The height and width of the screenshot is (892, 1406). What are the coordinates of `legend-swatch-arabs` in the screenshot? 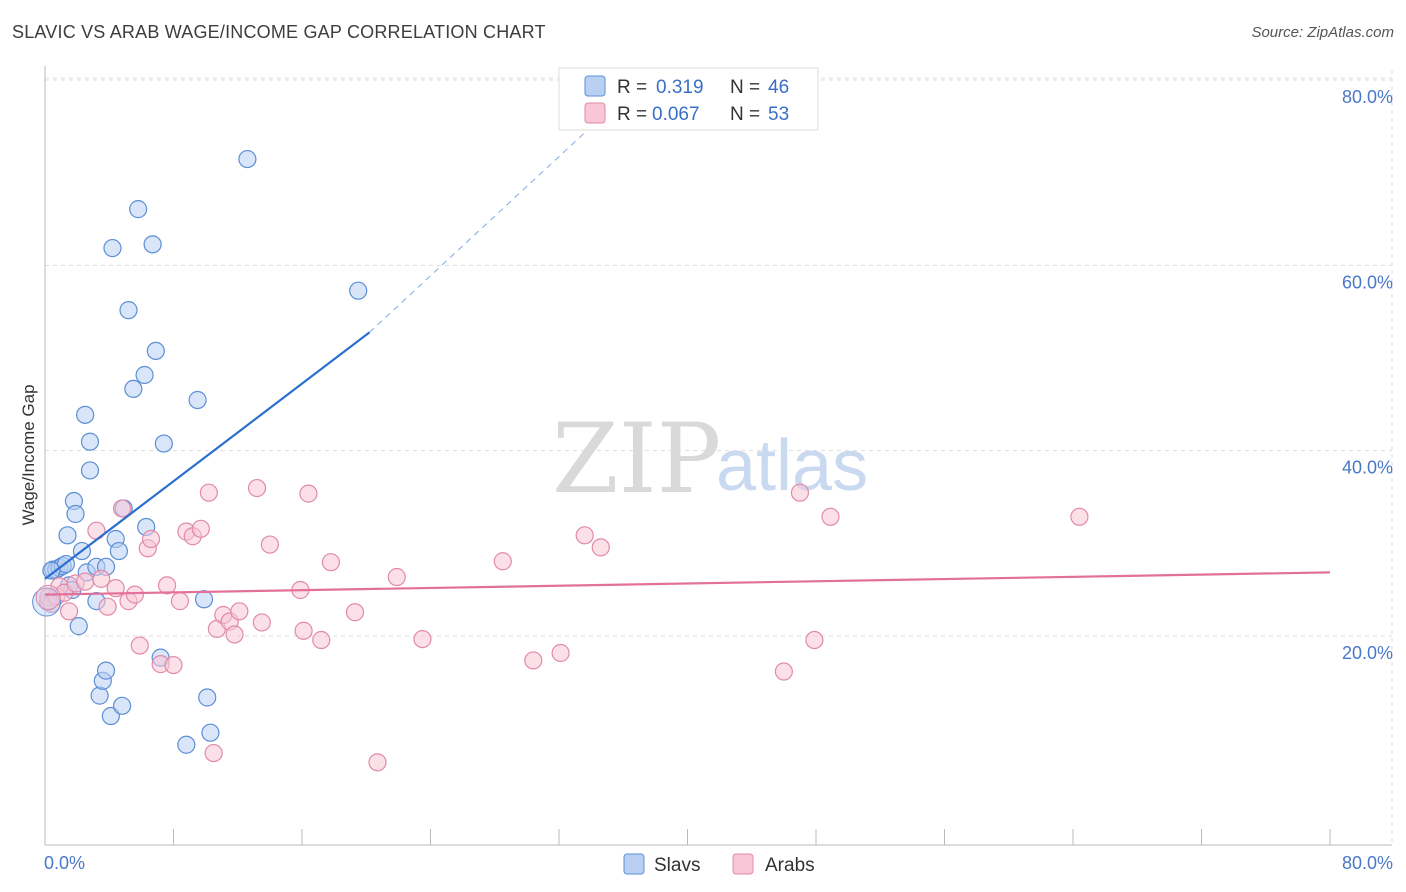 It's located at (595, 113).